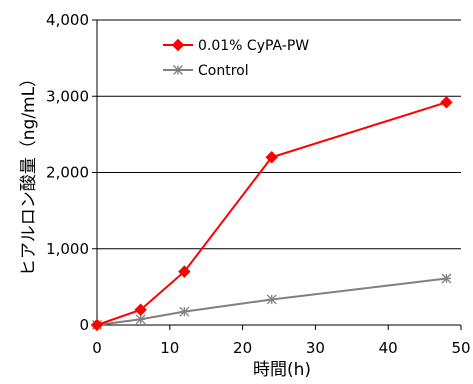 The width and height of the screenshot is (473, 384). Describe the element at coordinates (223, 71) in the screenshot. I see `legend-label: Control` at that location.